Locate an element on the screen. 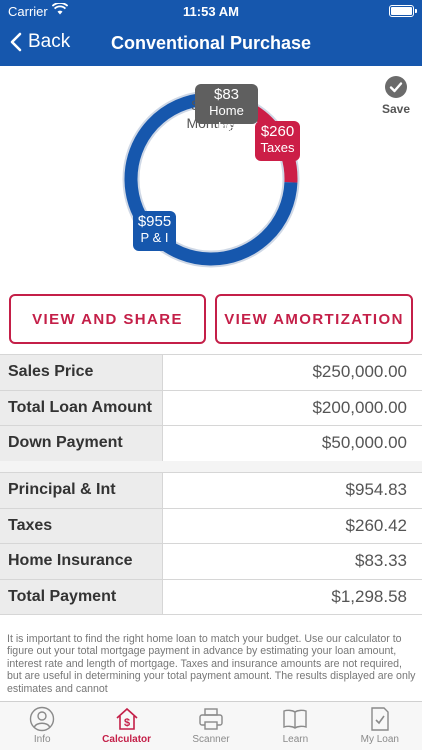 The width and height of the screenshot is (422, 750). tab-scanner-label: Scanner is located at coordinates (211, 739).